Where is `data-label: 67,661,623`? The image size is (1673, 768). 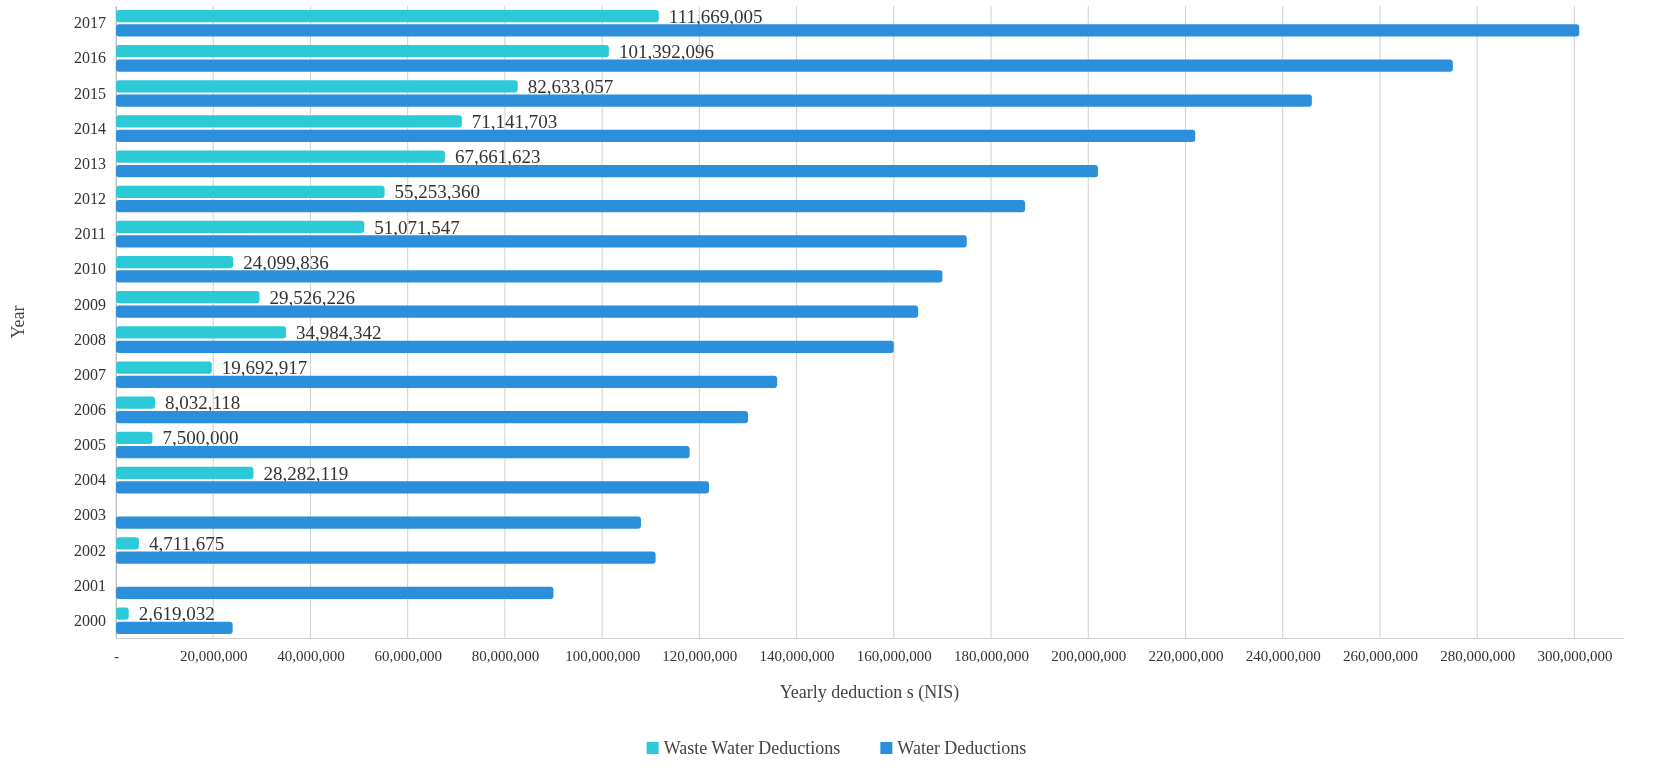
data-label: 67,661,623 is located at coordinates (497, 157).